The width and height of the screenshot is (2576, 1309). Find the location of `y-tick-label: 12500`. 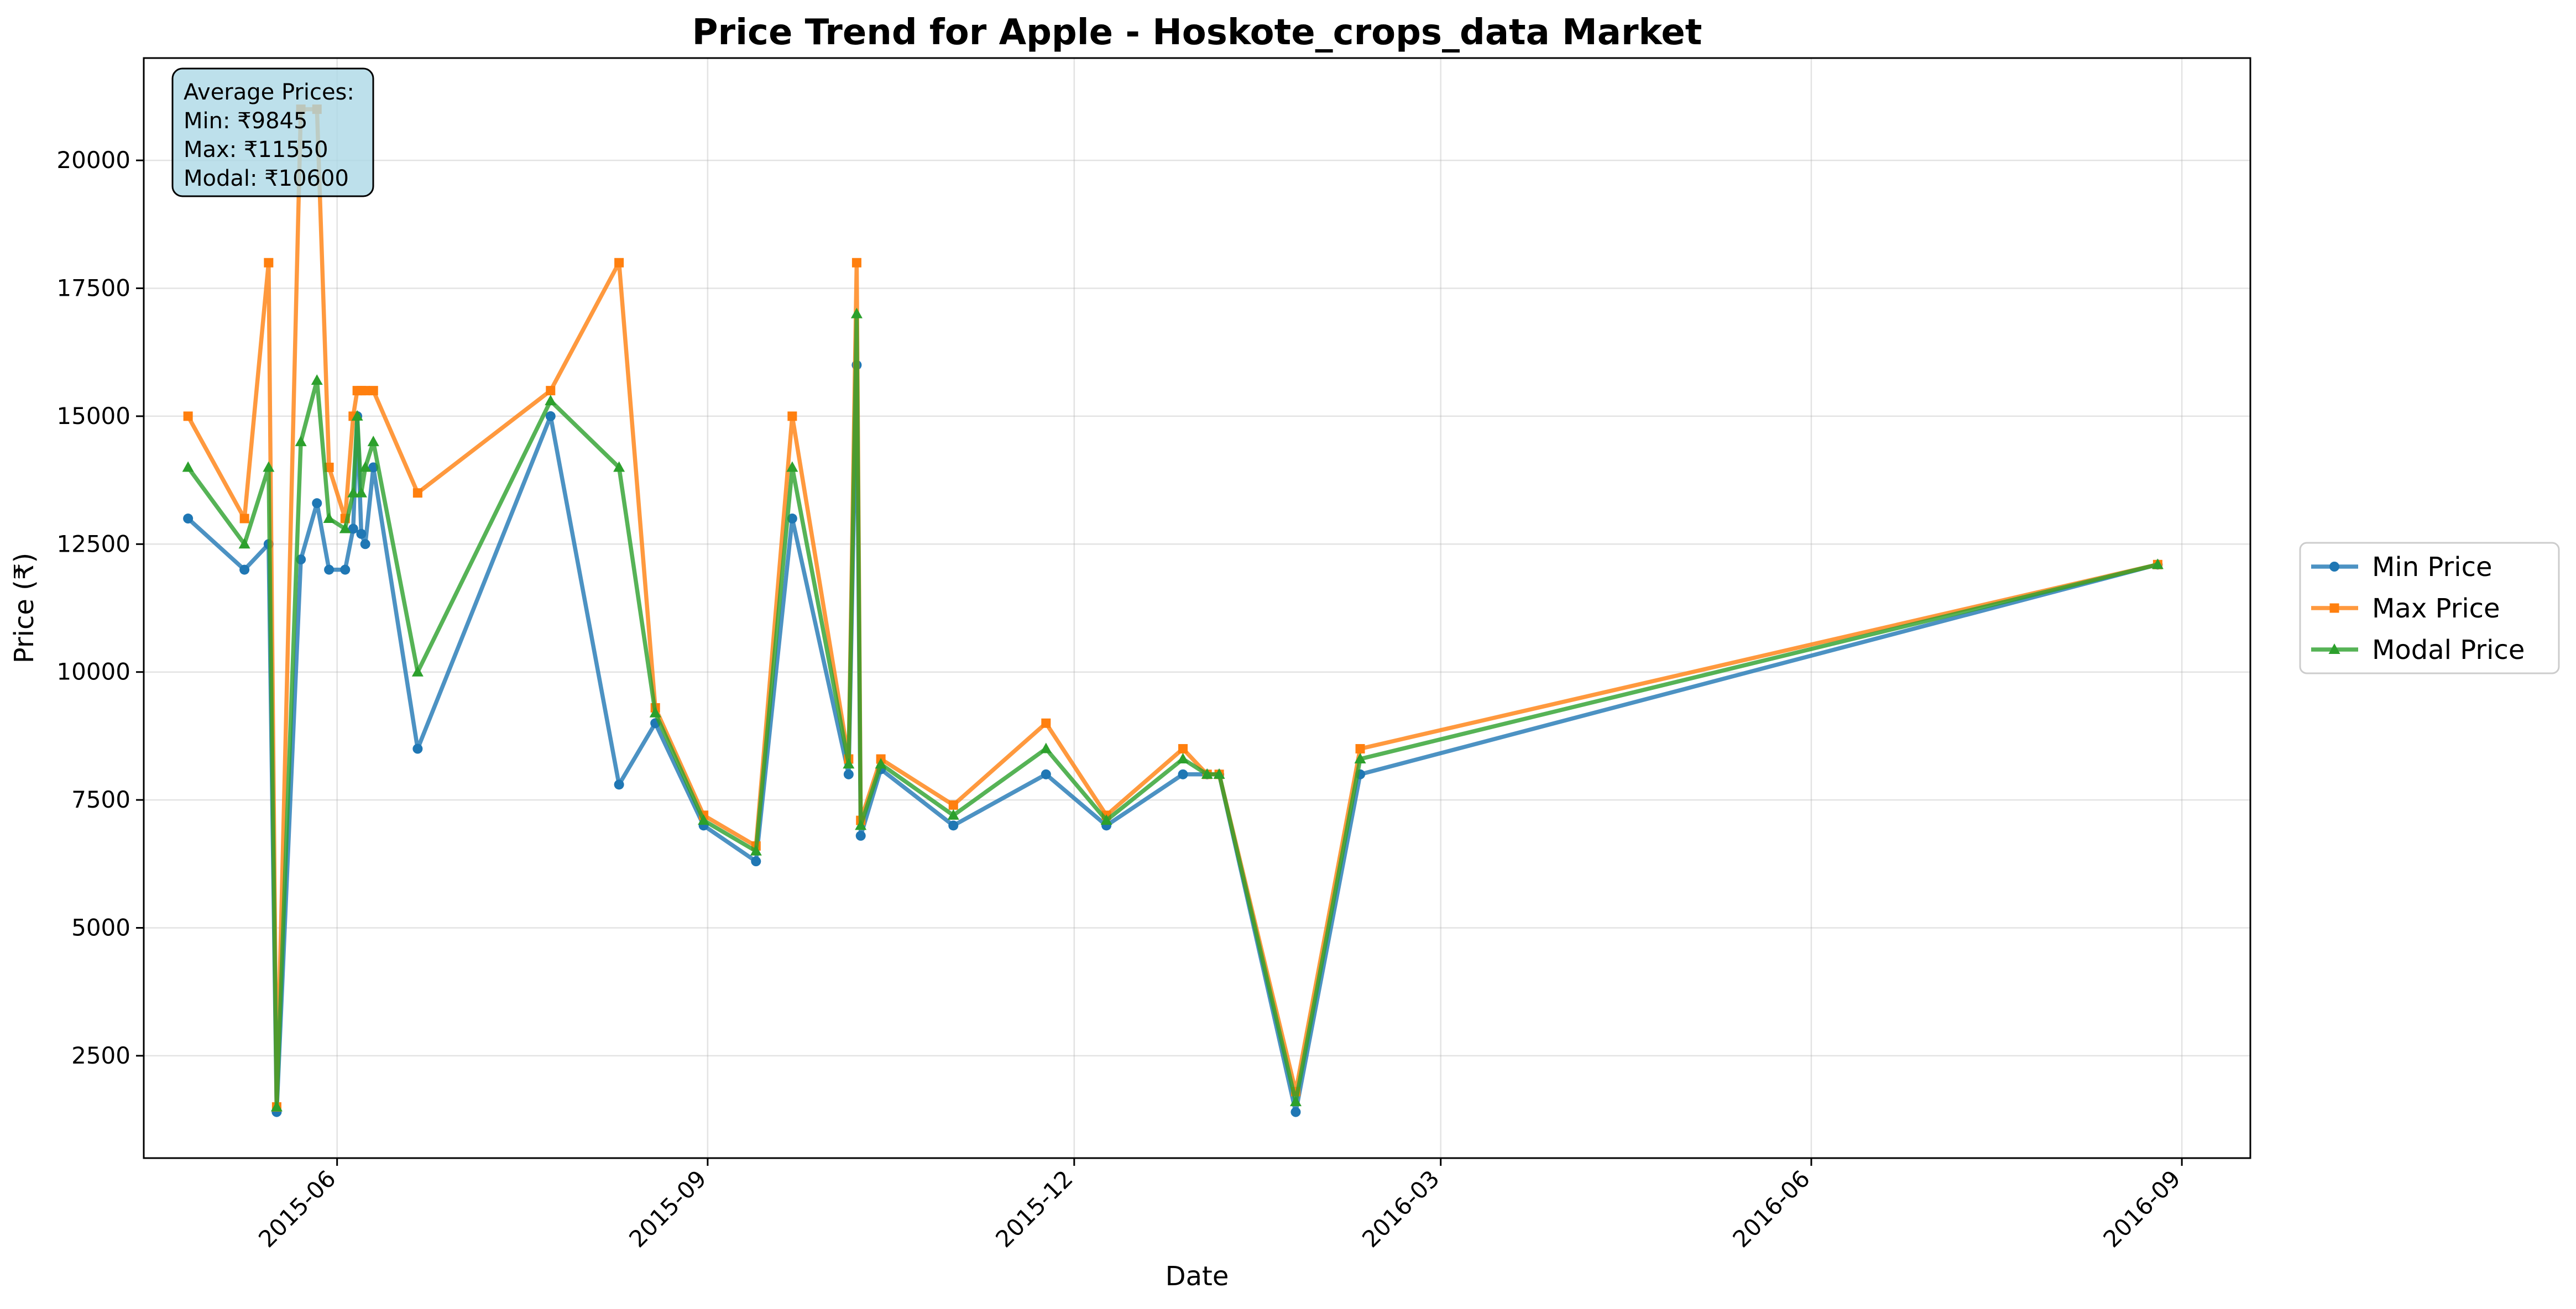

y-tick-label: 12500 is located at coordinates (93, 543).